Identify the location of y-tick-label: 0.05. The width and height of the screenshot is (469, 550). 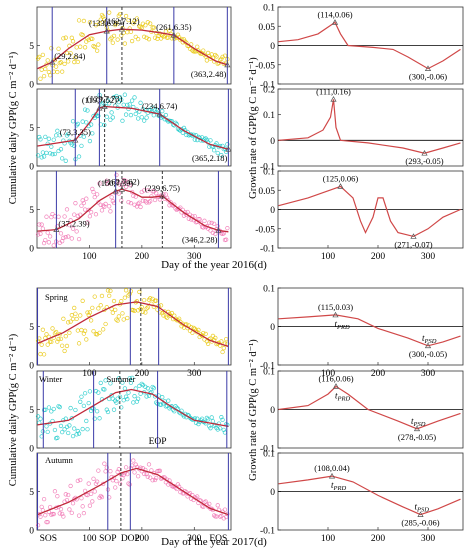
(266, 192).